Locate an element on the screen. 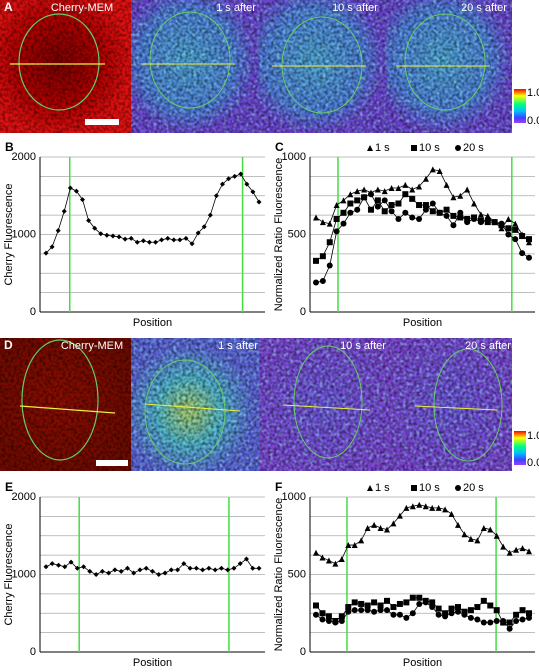 Image resolution: width=539 pixels, height=672 pixels. y-tick-label: 1000 is located at coordinates (24, 574).